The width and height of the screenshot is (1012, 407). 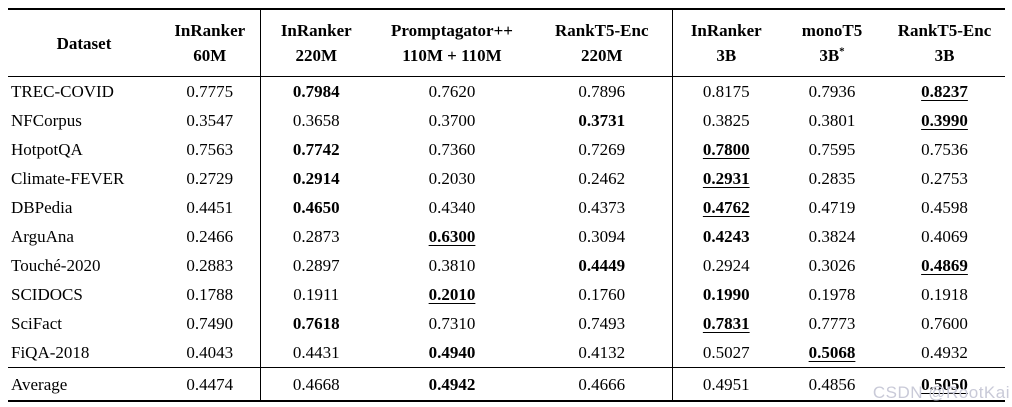 What do you see at coordinates (315, 120) in the screenshot?
I see `metric-cell: 0.3658` at bounding box center [315, 120].